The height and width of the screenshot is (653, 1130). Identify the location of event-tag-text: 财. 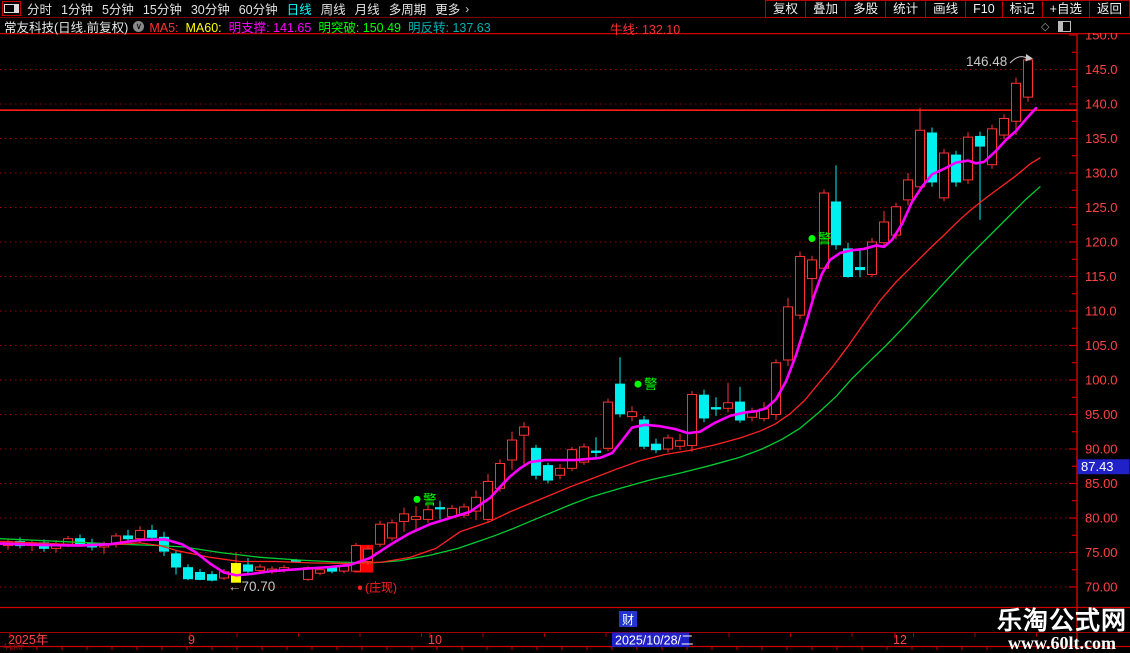
(628, 620).